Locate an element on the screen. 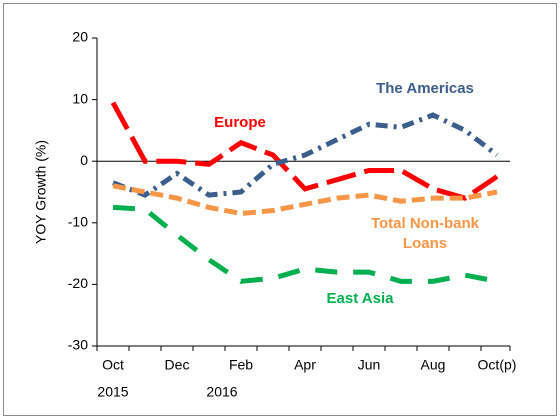 Image resolution: width=560 pixels, height=419 pixels. x-tick-label: Jun is located at coordinates (369, 365).